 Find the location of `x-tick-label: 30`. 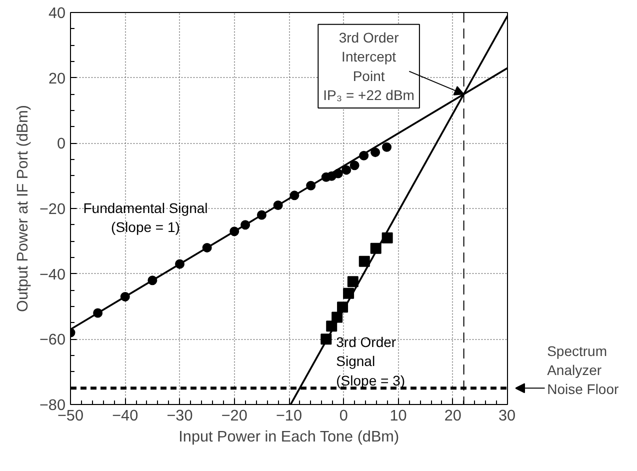

x-tick-label: 30 is located at coordinates (507, 416).